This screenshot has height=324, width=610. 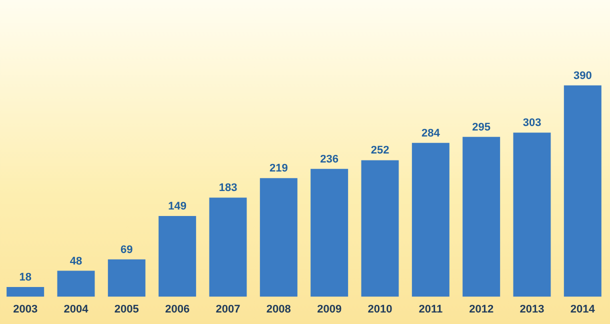 What do you see at coordinates (532, 123) in the screenshot?
I see `data-label: 303` at bounding box center [532, 123].